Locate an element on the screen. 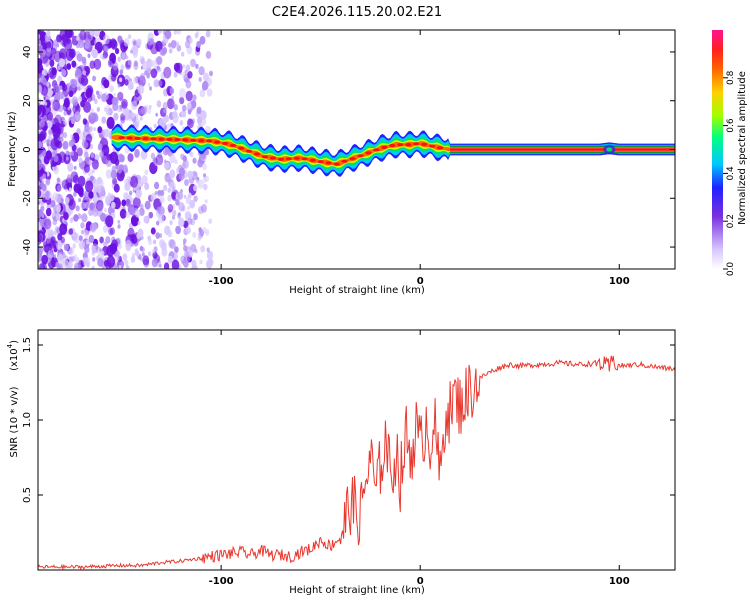 The height and width of the screenshot is (600, 750). bottom-y-tick-label: 0.5 is located at coordinates (27, 495).